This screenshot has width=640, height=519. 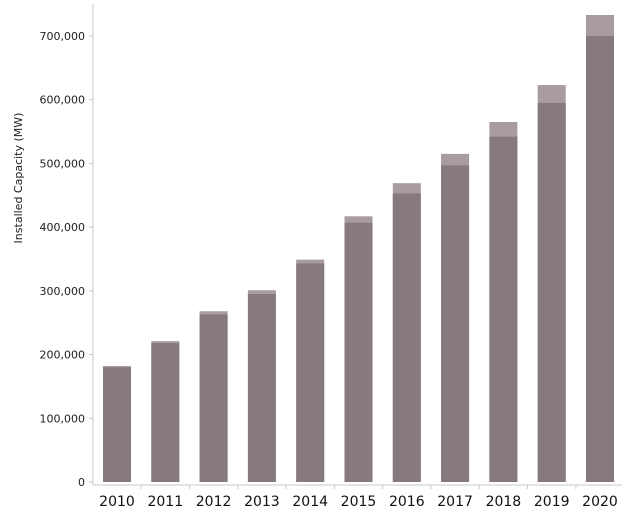 I want to click on x-tick-label: 2017, so click(x=455, y=502).